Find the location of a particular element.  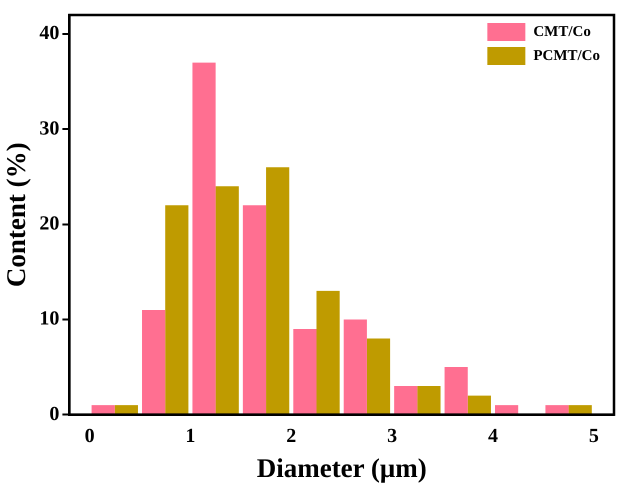

x-tick-label: 1 is located at coordinates (190, 435).